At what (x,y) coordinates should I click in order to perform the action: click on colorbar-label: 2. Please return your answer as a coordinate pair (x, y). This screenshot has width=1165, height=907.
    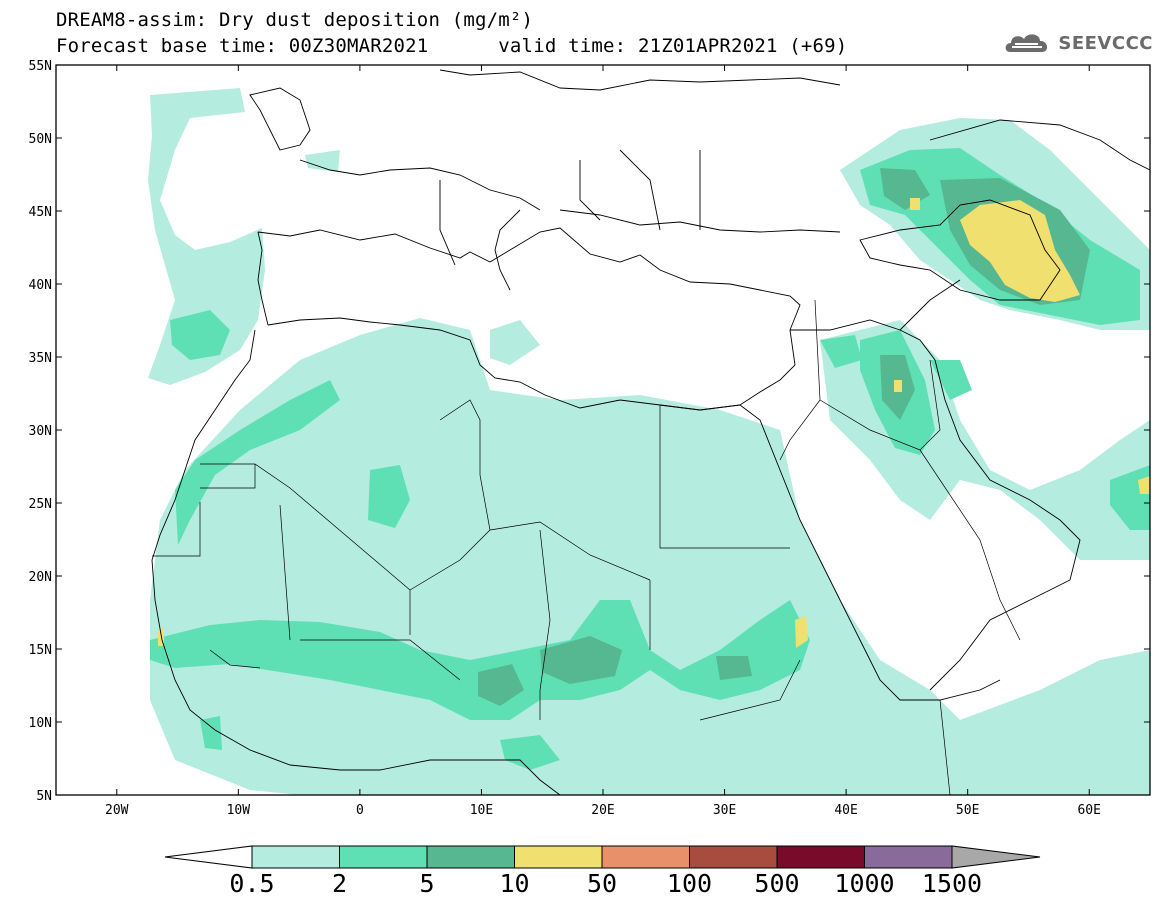
    Looking at the image, I should click on (339, 883).